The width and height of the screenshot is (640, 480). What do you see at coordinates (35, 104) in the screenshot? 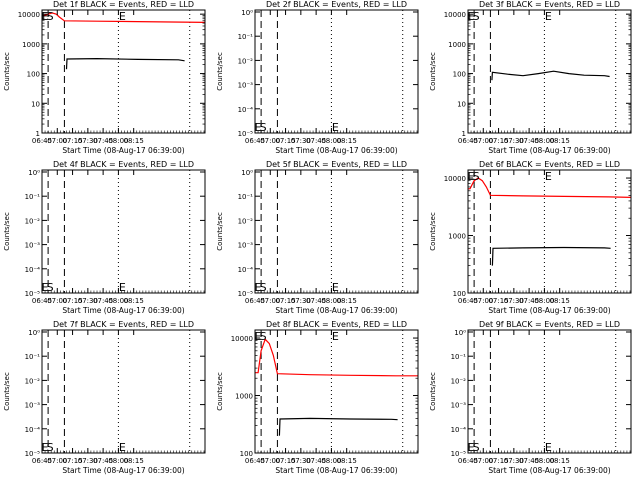
I see `y-tick-label: 10` at bounding box center [35, 104].